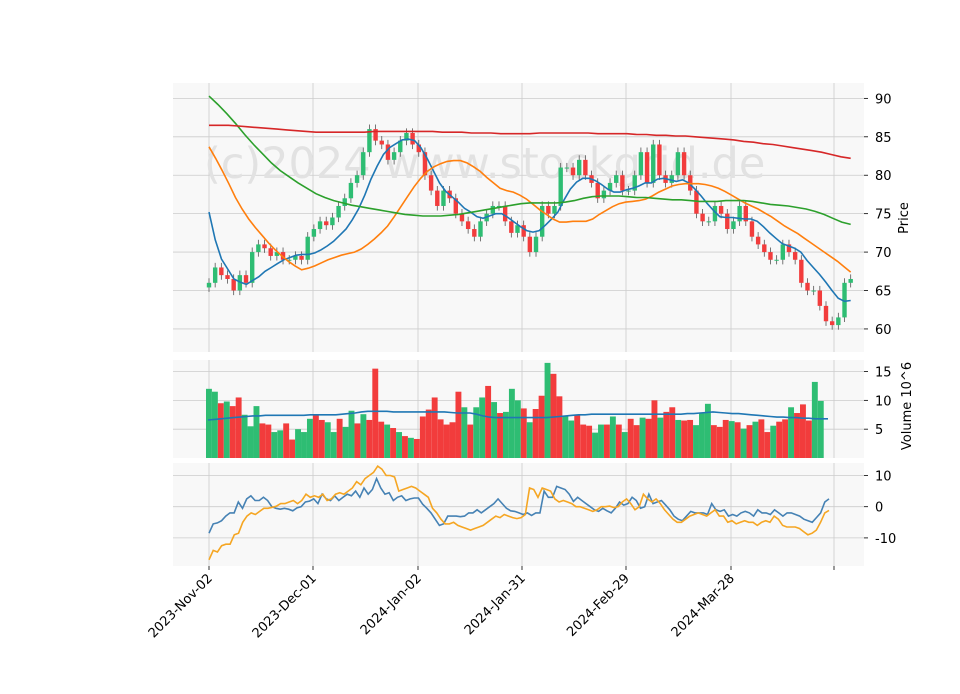  I want to click on price-axis-label: Price, so click(904, 218).